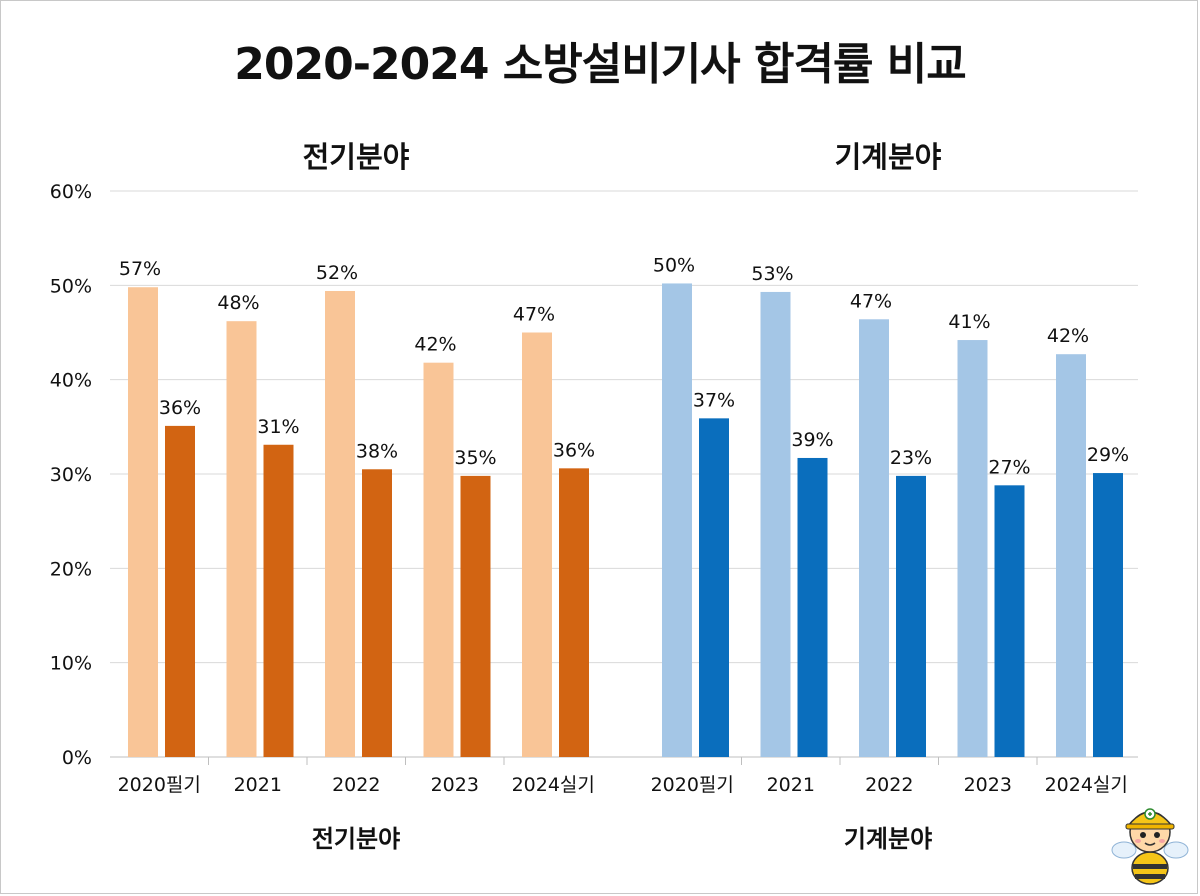 This screenshot has height=896, width=1200. Describe the element at coordinates (475, 458) in the screenshot. I see `data-label: 35%` at that location.